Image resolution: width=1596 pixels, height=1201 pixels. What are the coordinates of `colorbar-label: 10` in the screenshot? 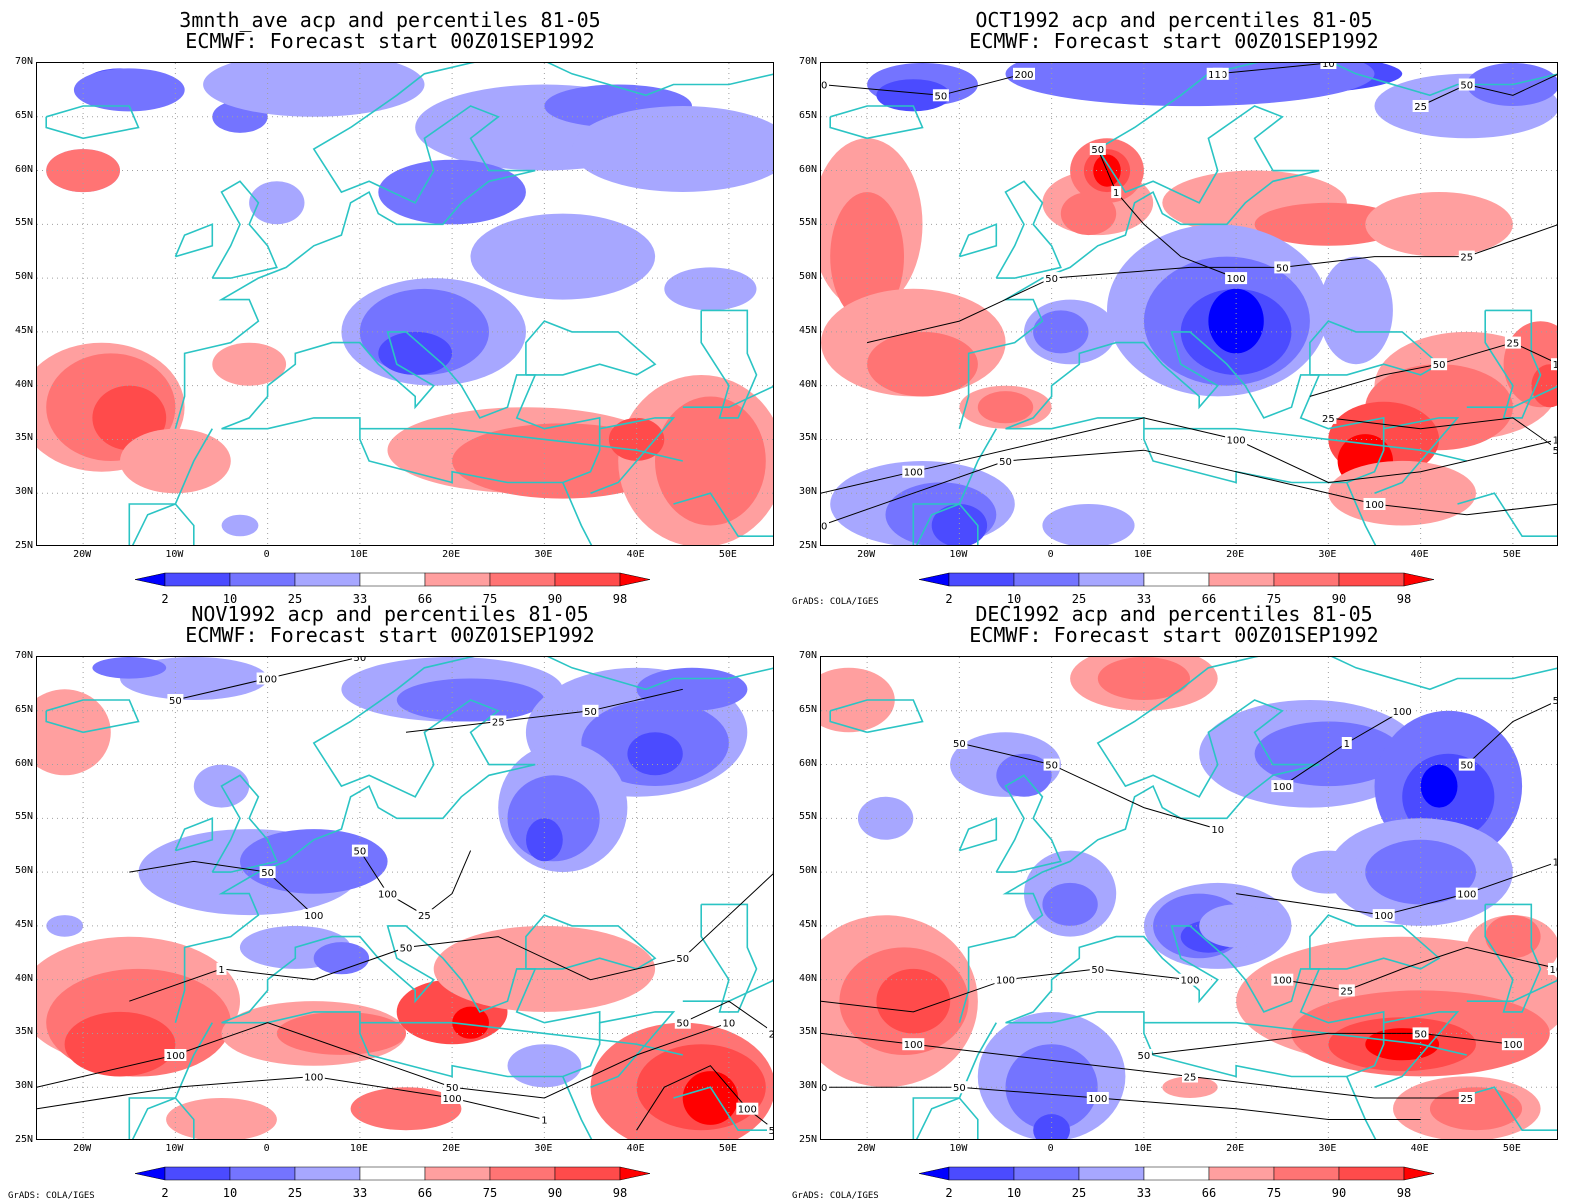 It's located at (230, 1193).